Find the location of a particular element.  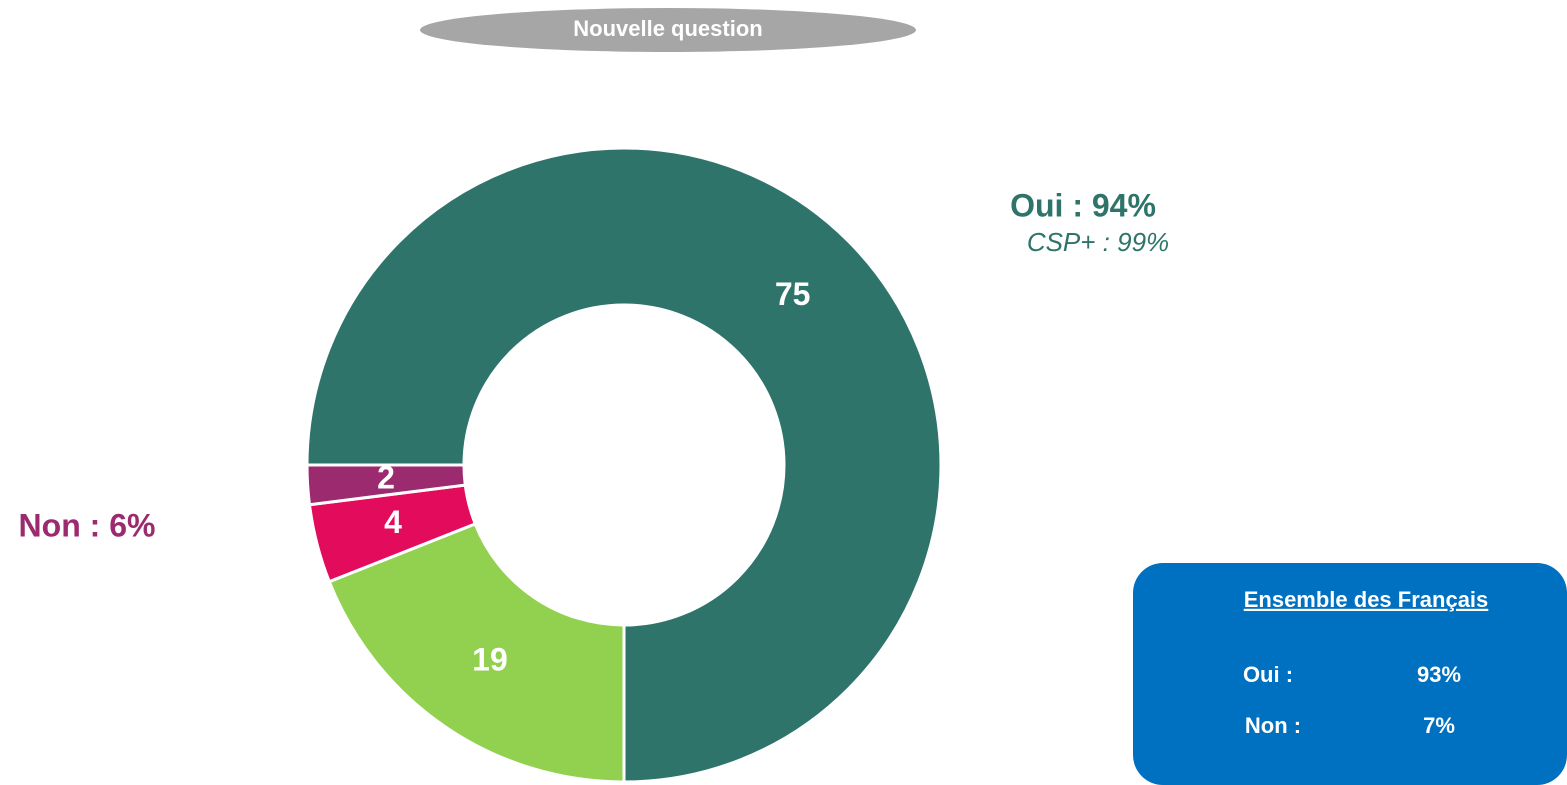

summary-value: 7% is located at coordinates (1439, 725).